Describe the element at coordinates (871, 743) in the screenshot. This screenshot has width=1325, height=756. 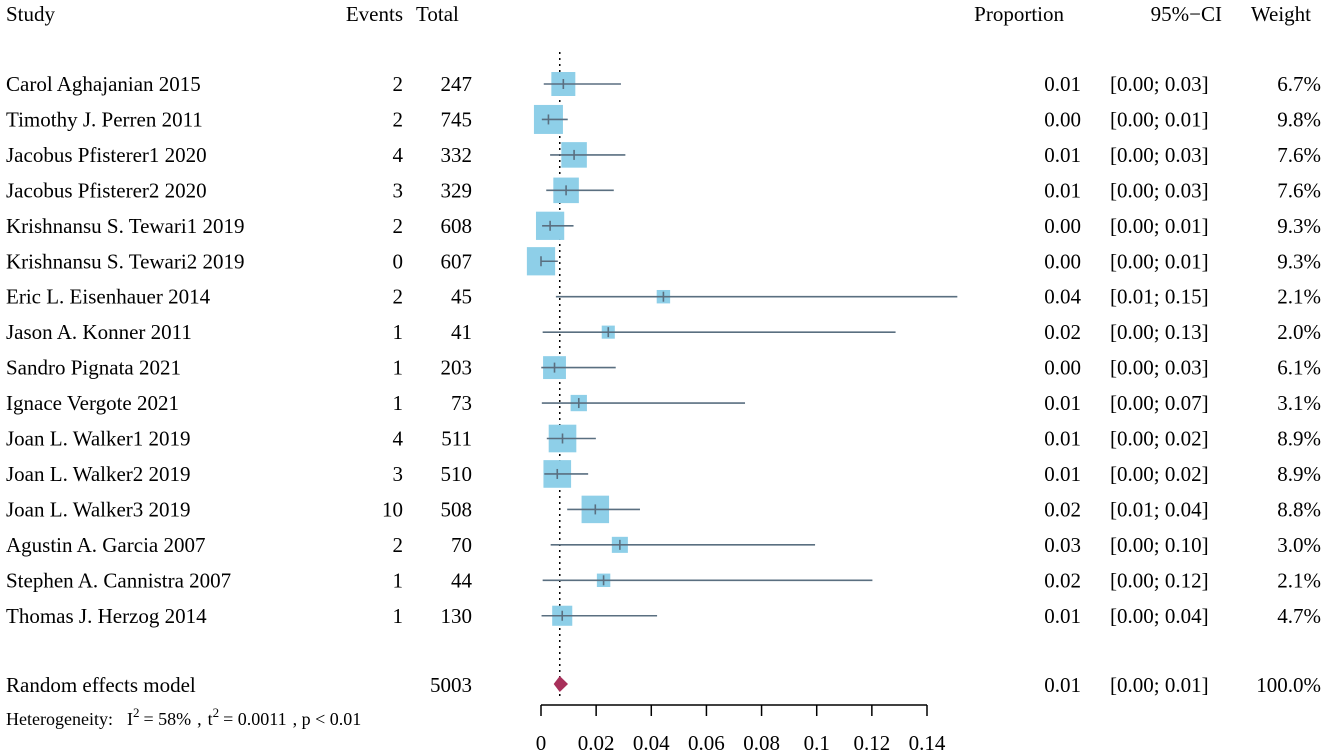
I see `x-tick-label: 0.12` at that location.